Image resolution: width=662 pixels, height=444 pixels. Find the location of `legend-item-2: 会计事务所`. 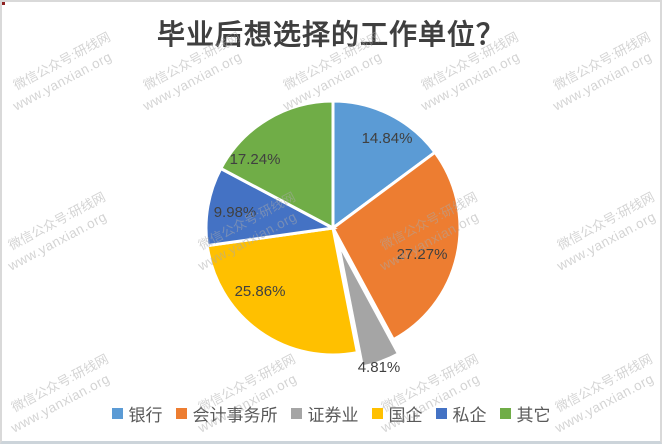

legend-item-2: 会计事务所 is located at coordinates (226, 413).